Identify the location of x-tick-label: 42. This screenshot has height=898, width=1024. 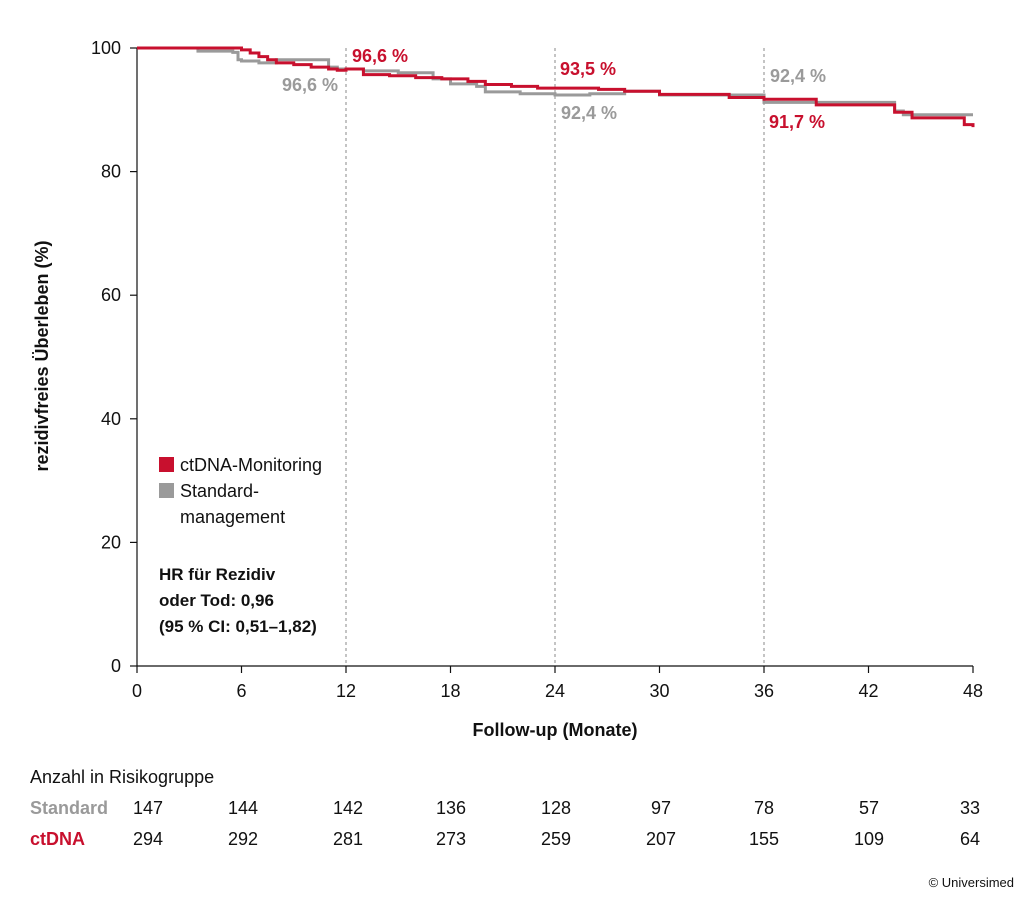
(868, 691).